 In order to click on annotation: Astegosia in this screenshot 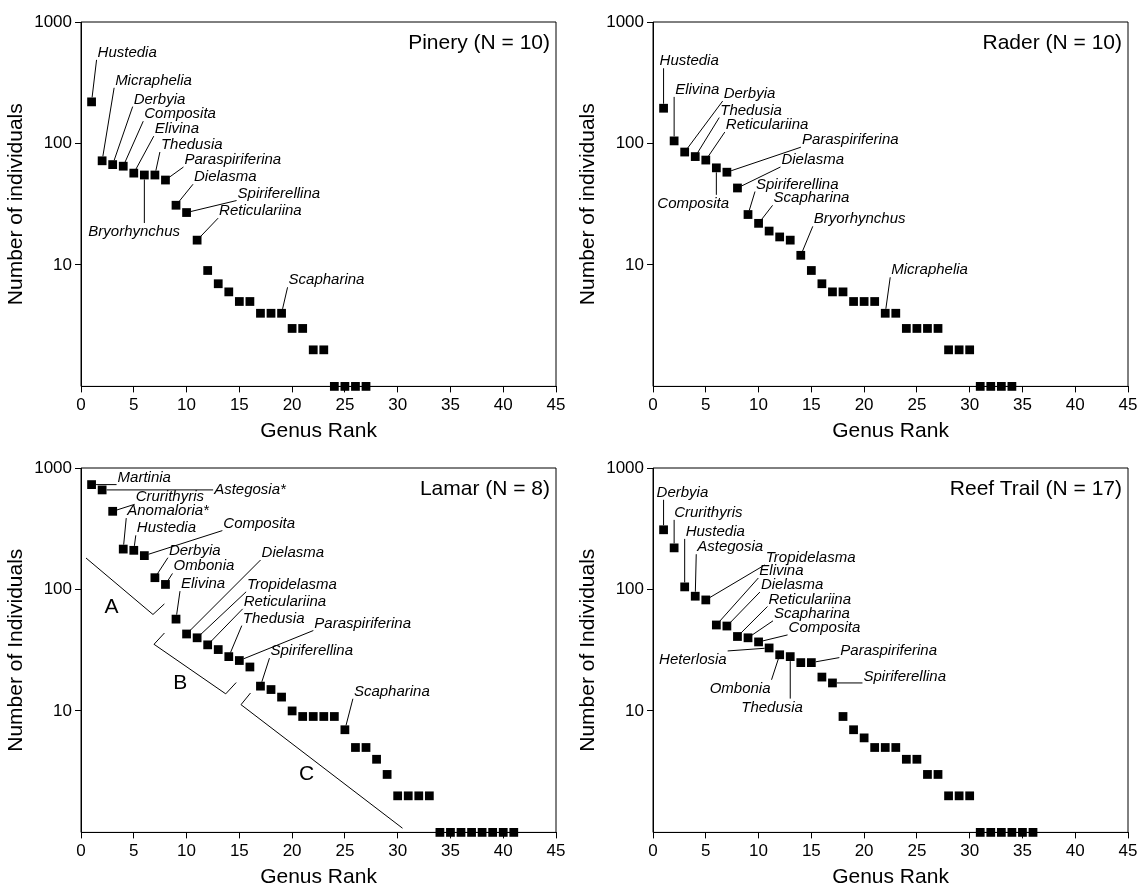, I will do `click(730, 546)`.